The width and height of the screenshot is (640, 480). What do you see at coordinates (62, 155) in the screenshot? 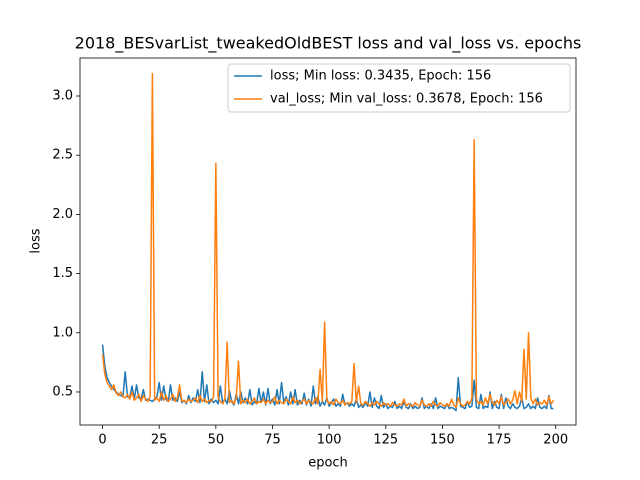
I see `y-tick-label: 2.5` at bounding box center [62, 155].